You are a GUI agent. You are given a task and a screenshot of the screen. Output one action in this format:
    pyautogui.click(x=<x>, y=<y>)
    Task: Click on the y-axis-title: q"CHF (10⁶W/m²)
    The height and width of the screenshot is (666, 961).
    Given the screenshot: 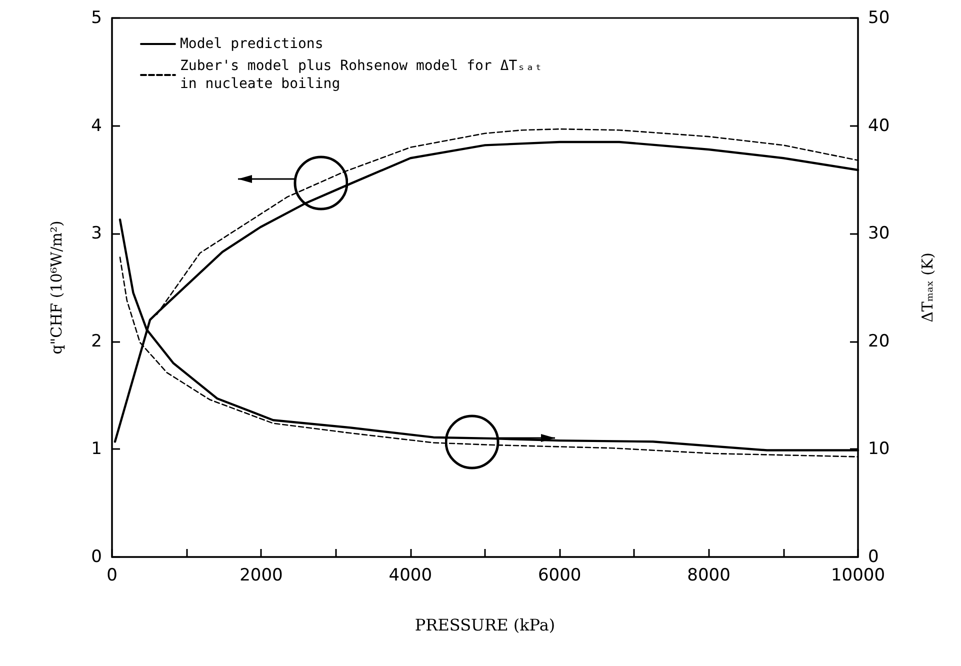 What is the action you would take?
    pyautogui.click(x=57, y=287)
    